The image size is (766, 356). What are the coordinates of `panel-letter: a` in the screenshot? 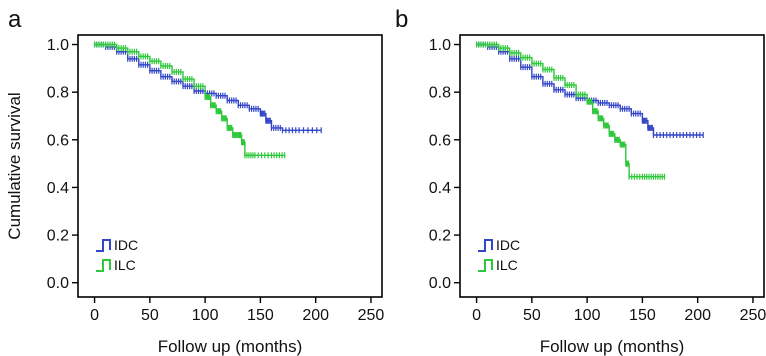 It's located at (15, 19).